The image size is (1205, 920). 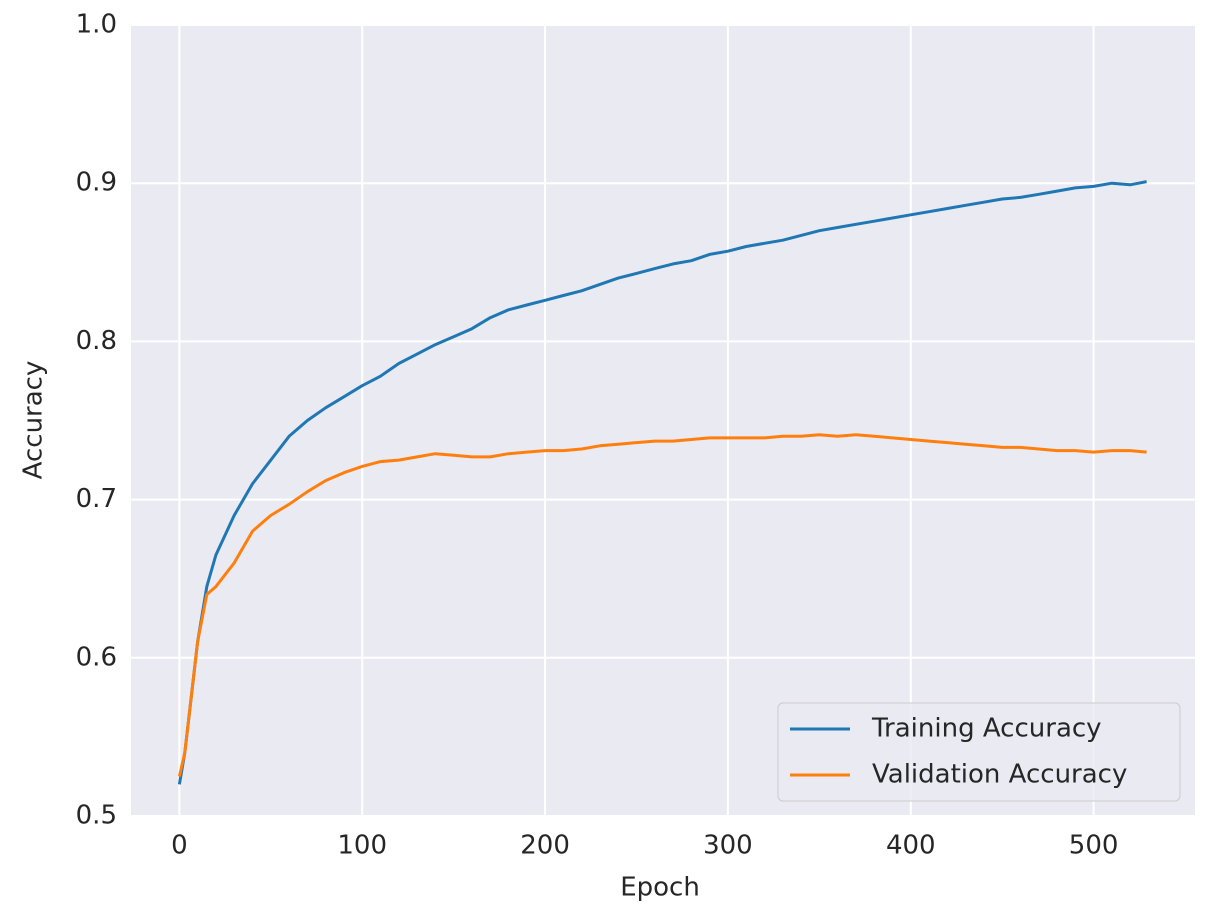 I want to click on y-tick-label: 1.0, so click(x=96, y=25).